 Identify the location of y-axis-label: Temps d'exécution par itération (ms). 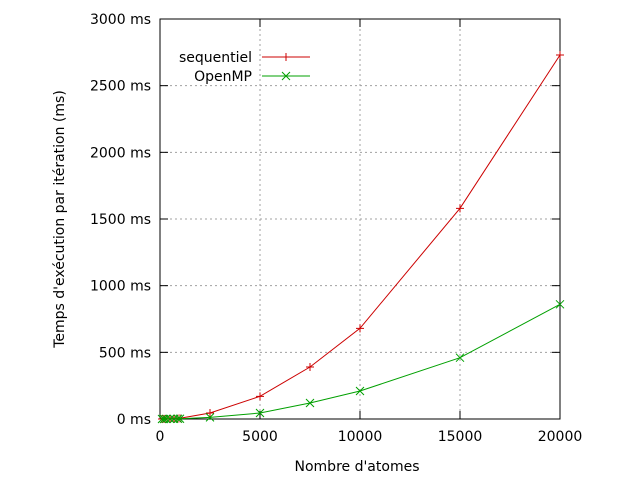
(60, 219).